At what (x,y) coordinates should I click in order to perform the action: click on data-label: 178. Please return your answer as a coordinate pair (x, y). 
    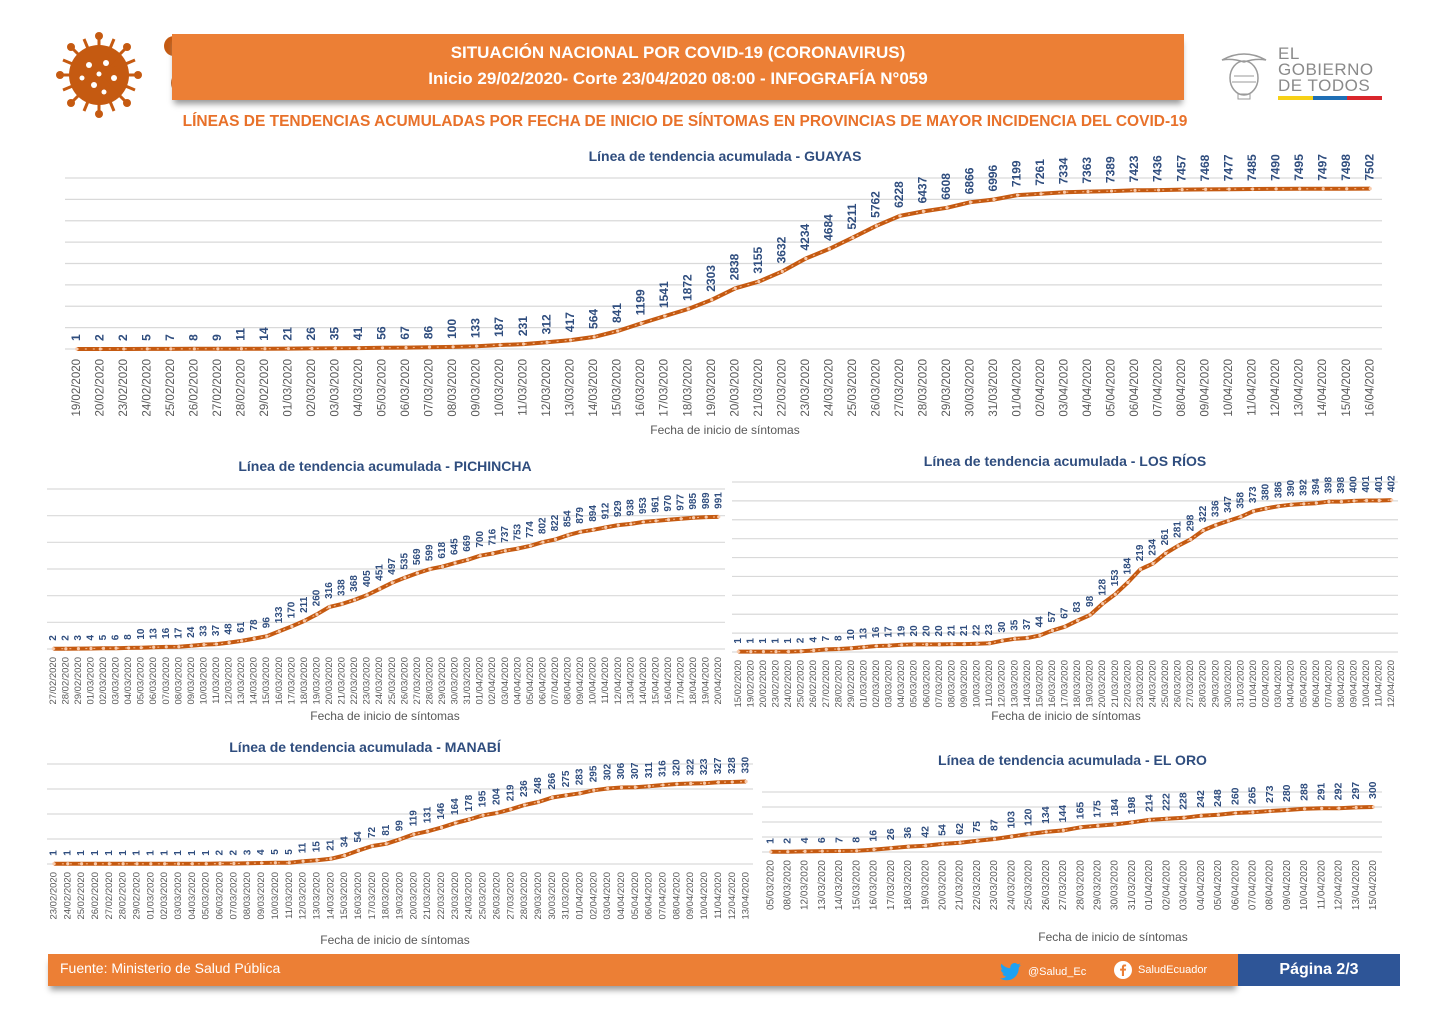
    Looking at the image, I should click on (469, 802).